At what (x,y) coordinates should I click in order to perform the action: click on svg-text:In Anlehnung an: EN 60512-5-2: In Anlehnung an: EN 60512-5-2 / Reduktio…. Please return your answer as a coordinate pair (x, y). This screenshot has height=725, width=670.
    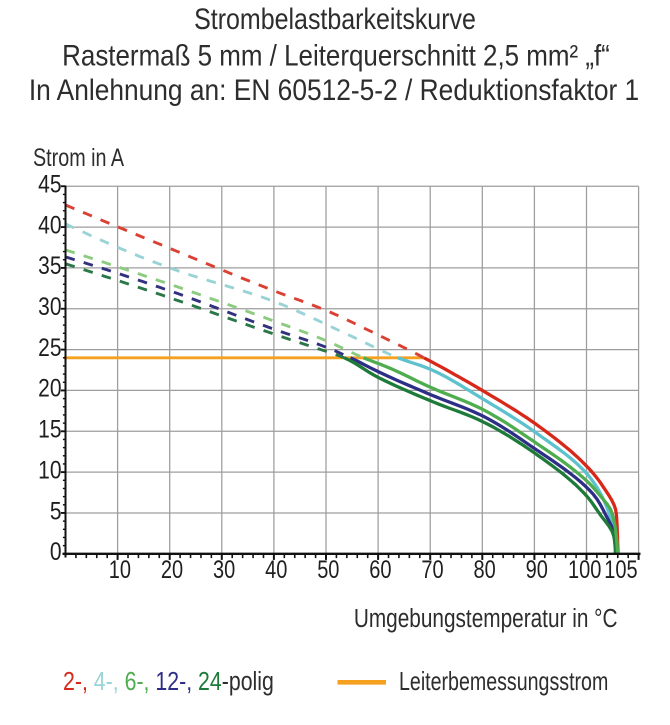
    Looking at the image, I should click on (334, 89).